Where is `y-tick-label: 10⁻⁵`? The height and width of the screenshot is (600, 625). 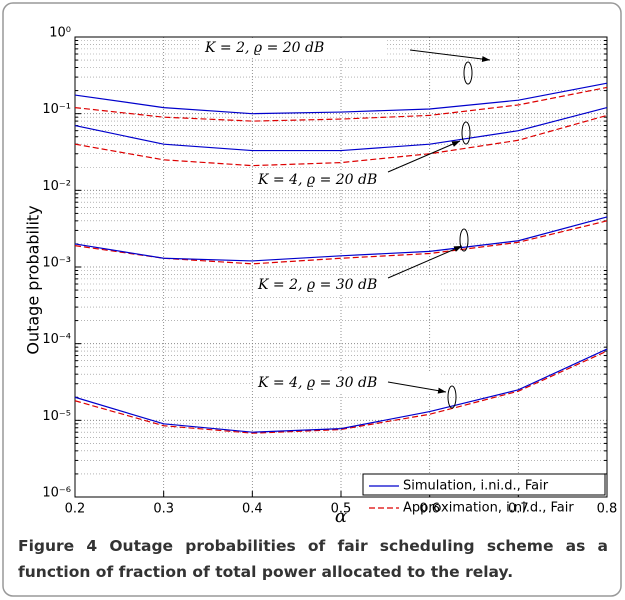
y-tick-label: 10⁻⁵ is located at coordinates (56, 416).